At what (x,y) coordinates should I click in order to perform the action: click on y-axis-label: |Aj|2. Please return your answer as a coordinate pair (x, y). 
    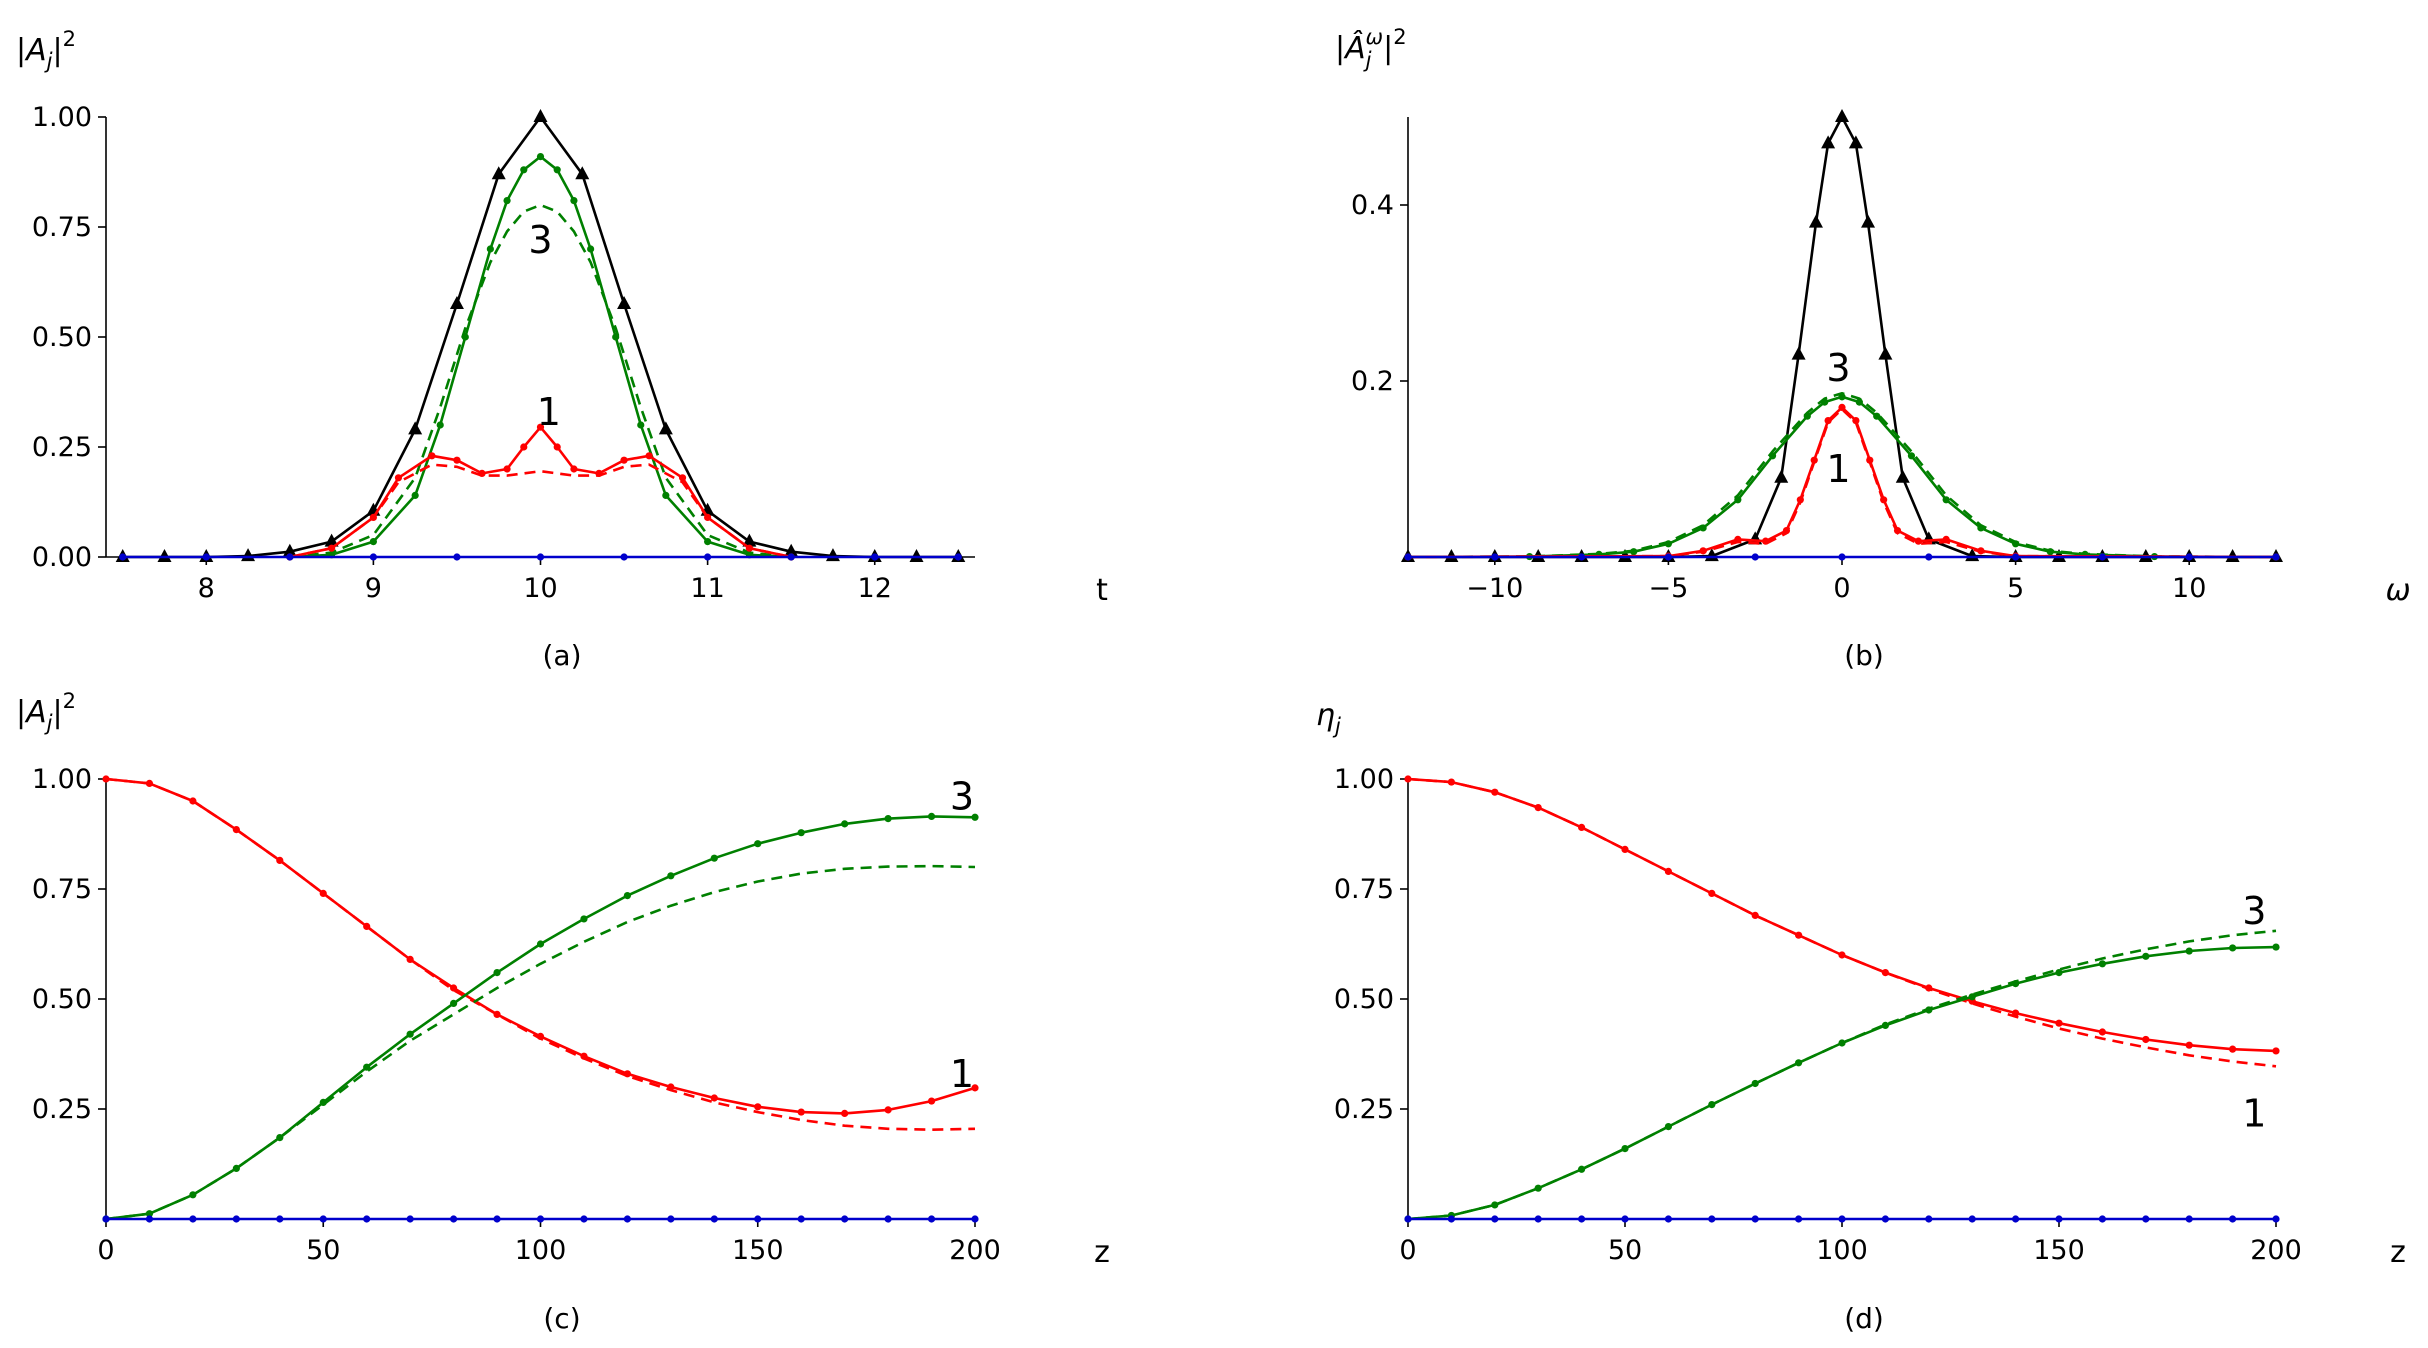
    Looking at the image, I should click on (46, 50).